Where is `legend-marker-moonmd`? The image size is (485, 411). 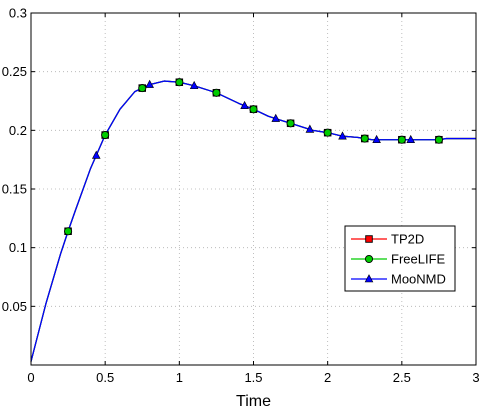 legend-marker-moonmd is located at coordinates (369, 278).